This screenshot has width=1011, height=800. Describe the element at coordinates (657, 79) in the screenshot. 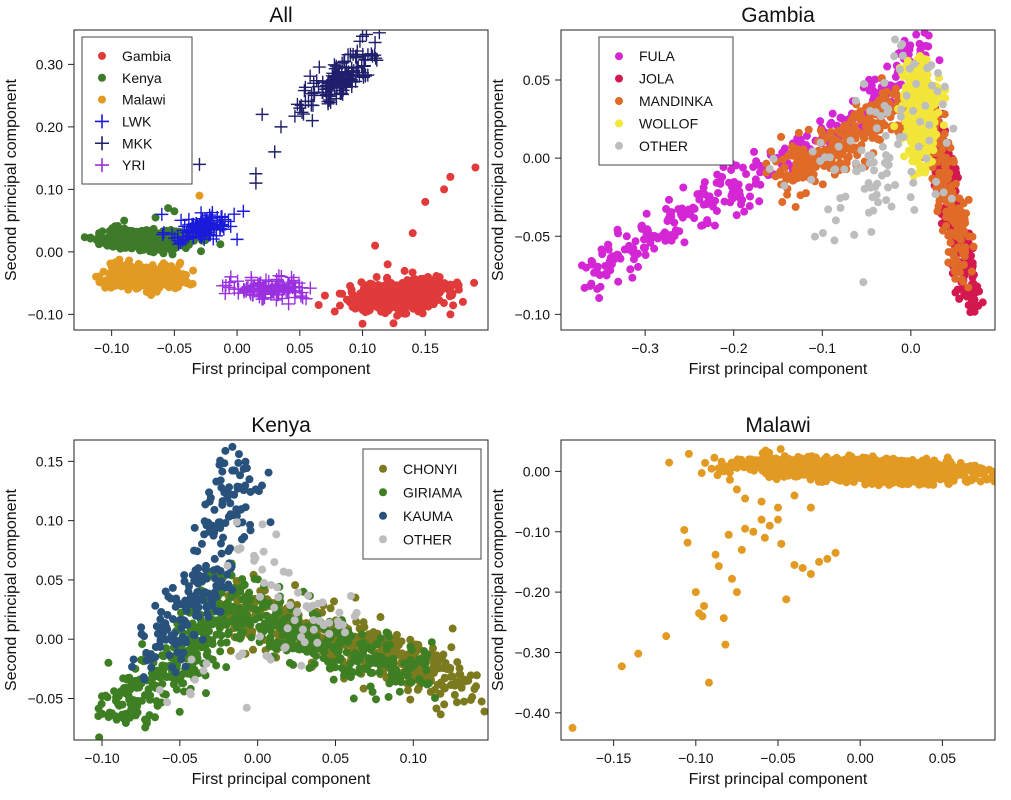

I see `legend-label: JOLA` at that location.